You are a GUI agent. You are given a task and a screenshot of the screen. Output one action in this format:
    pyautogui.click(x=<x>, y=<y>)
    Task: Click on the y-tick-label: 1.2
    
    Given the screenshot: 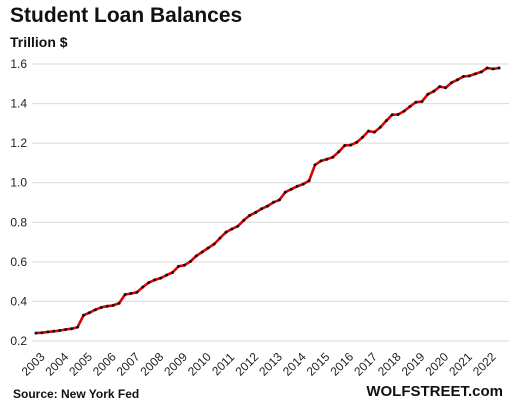 What is the action you would take?
    pyautogui.click(x=18, y=143)
    